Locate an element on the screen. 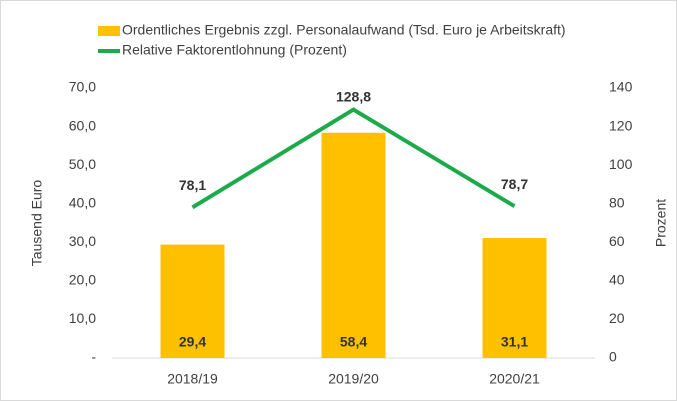 Image resolution: width=677 pixels, height=401 pixels. y-axis-title: Tausend Euro is located at coordinates (37, 223).